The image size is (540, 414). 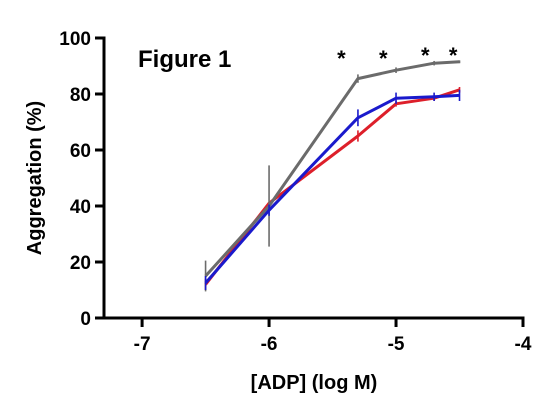 I want to click on x-tick-label: -5, so click(x=396, y=344).